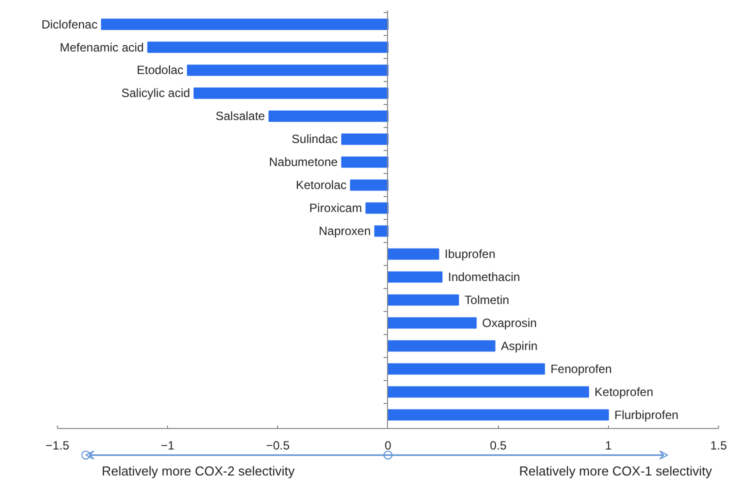  I want to click on y-tick-label: Flurbiprofen, so click(646, 415).